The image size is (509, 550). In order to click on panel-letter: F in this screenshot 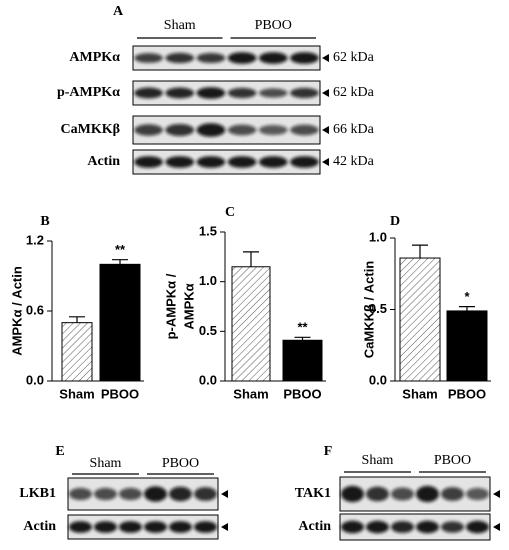, I will do `click(328, 451)`.